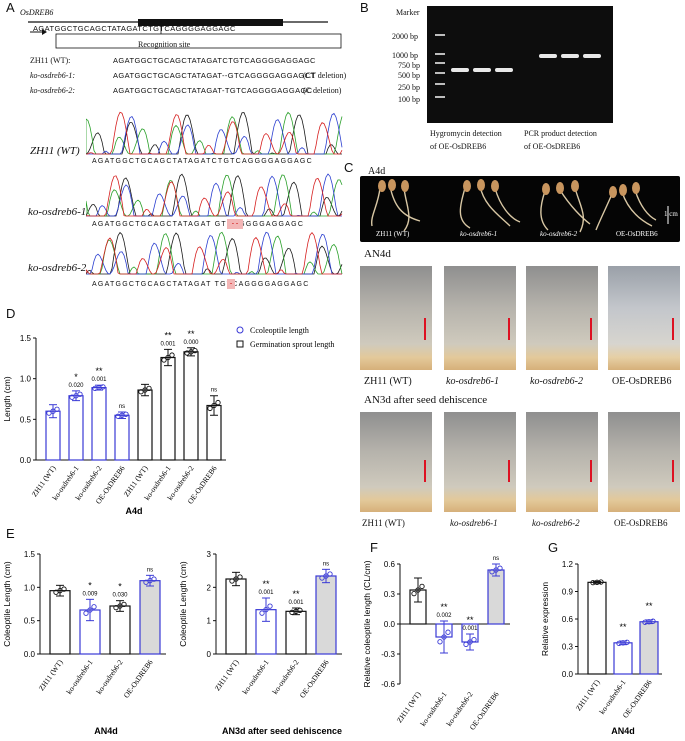 The width and height of the screenshot is (685, 741). I want to click on chart-f-y-tick-label: 0.0, so click(390, 624).